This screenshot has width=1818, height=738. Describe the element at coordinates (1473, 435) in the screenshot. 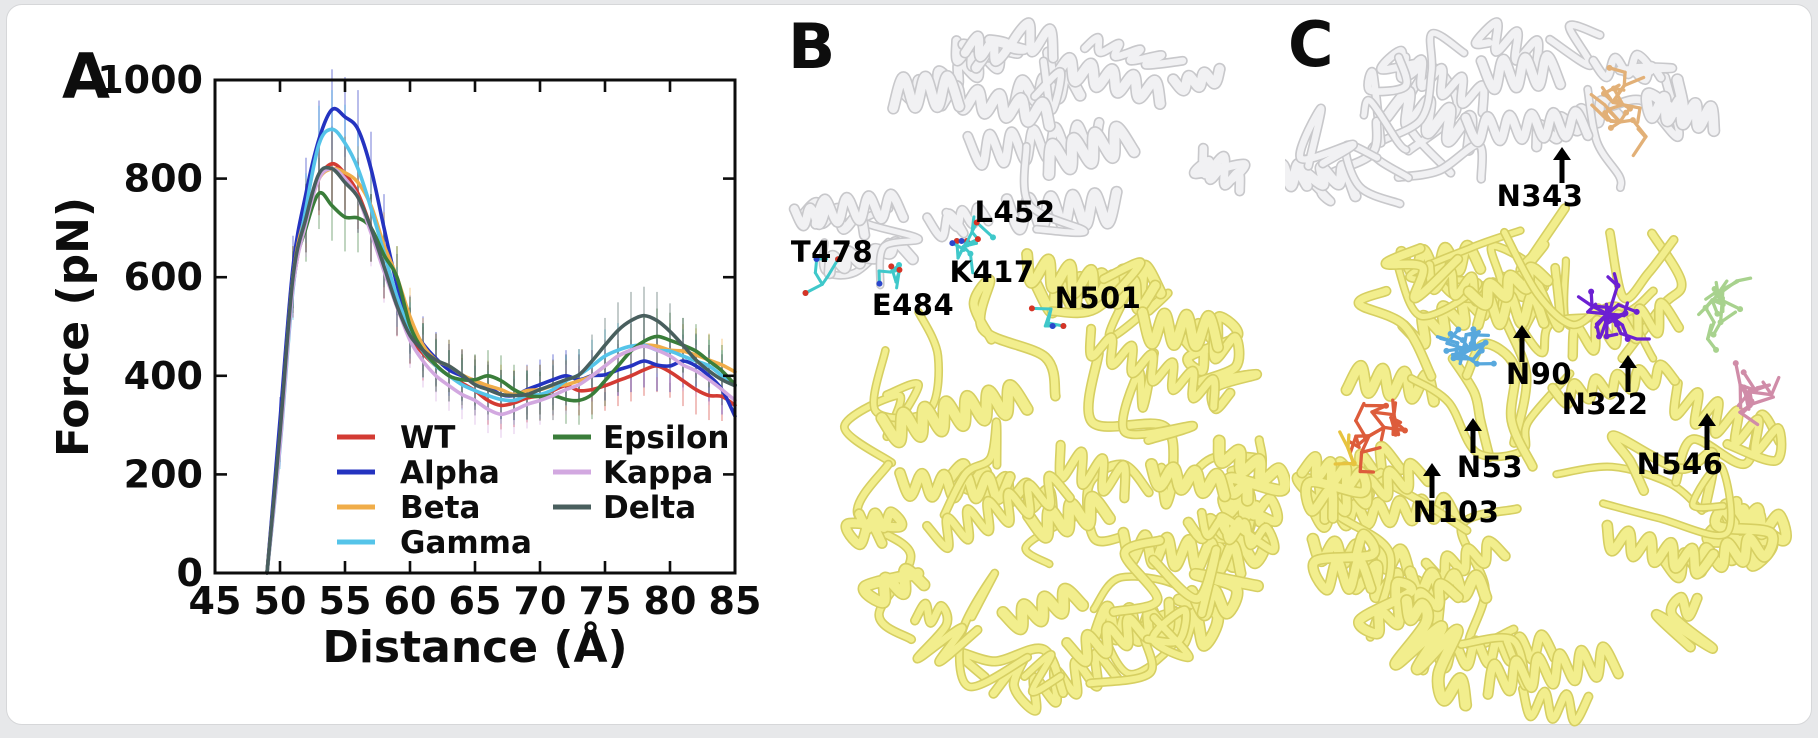

I see `up-arrow-n53` at that location.